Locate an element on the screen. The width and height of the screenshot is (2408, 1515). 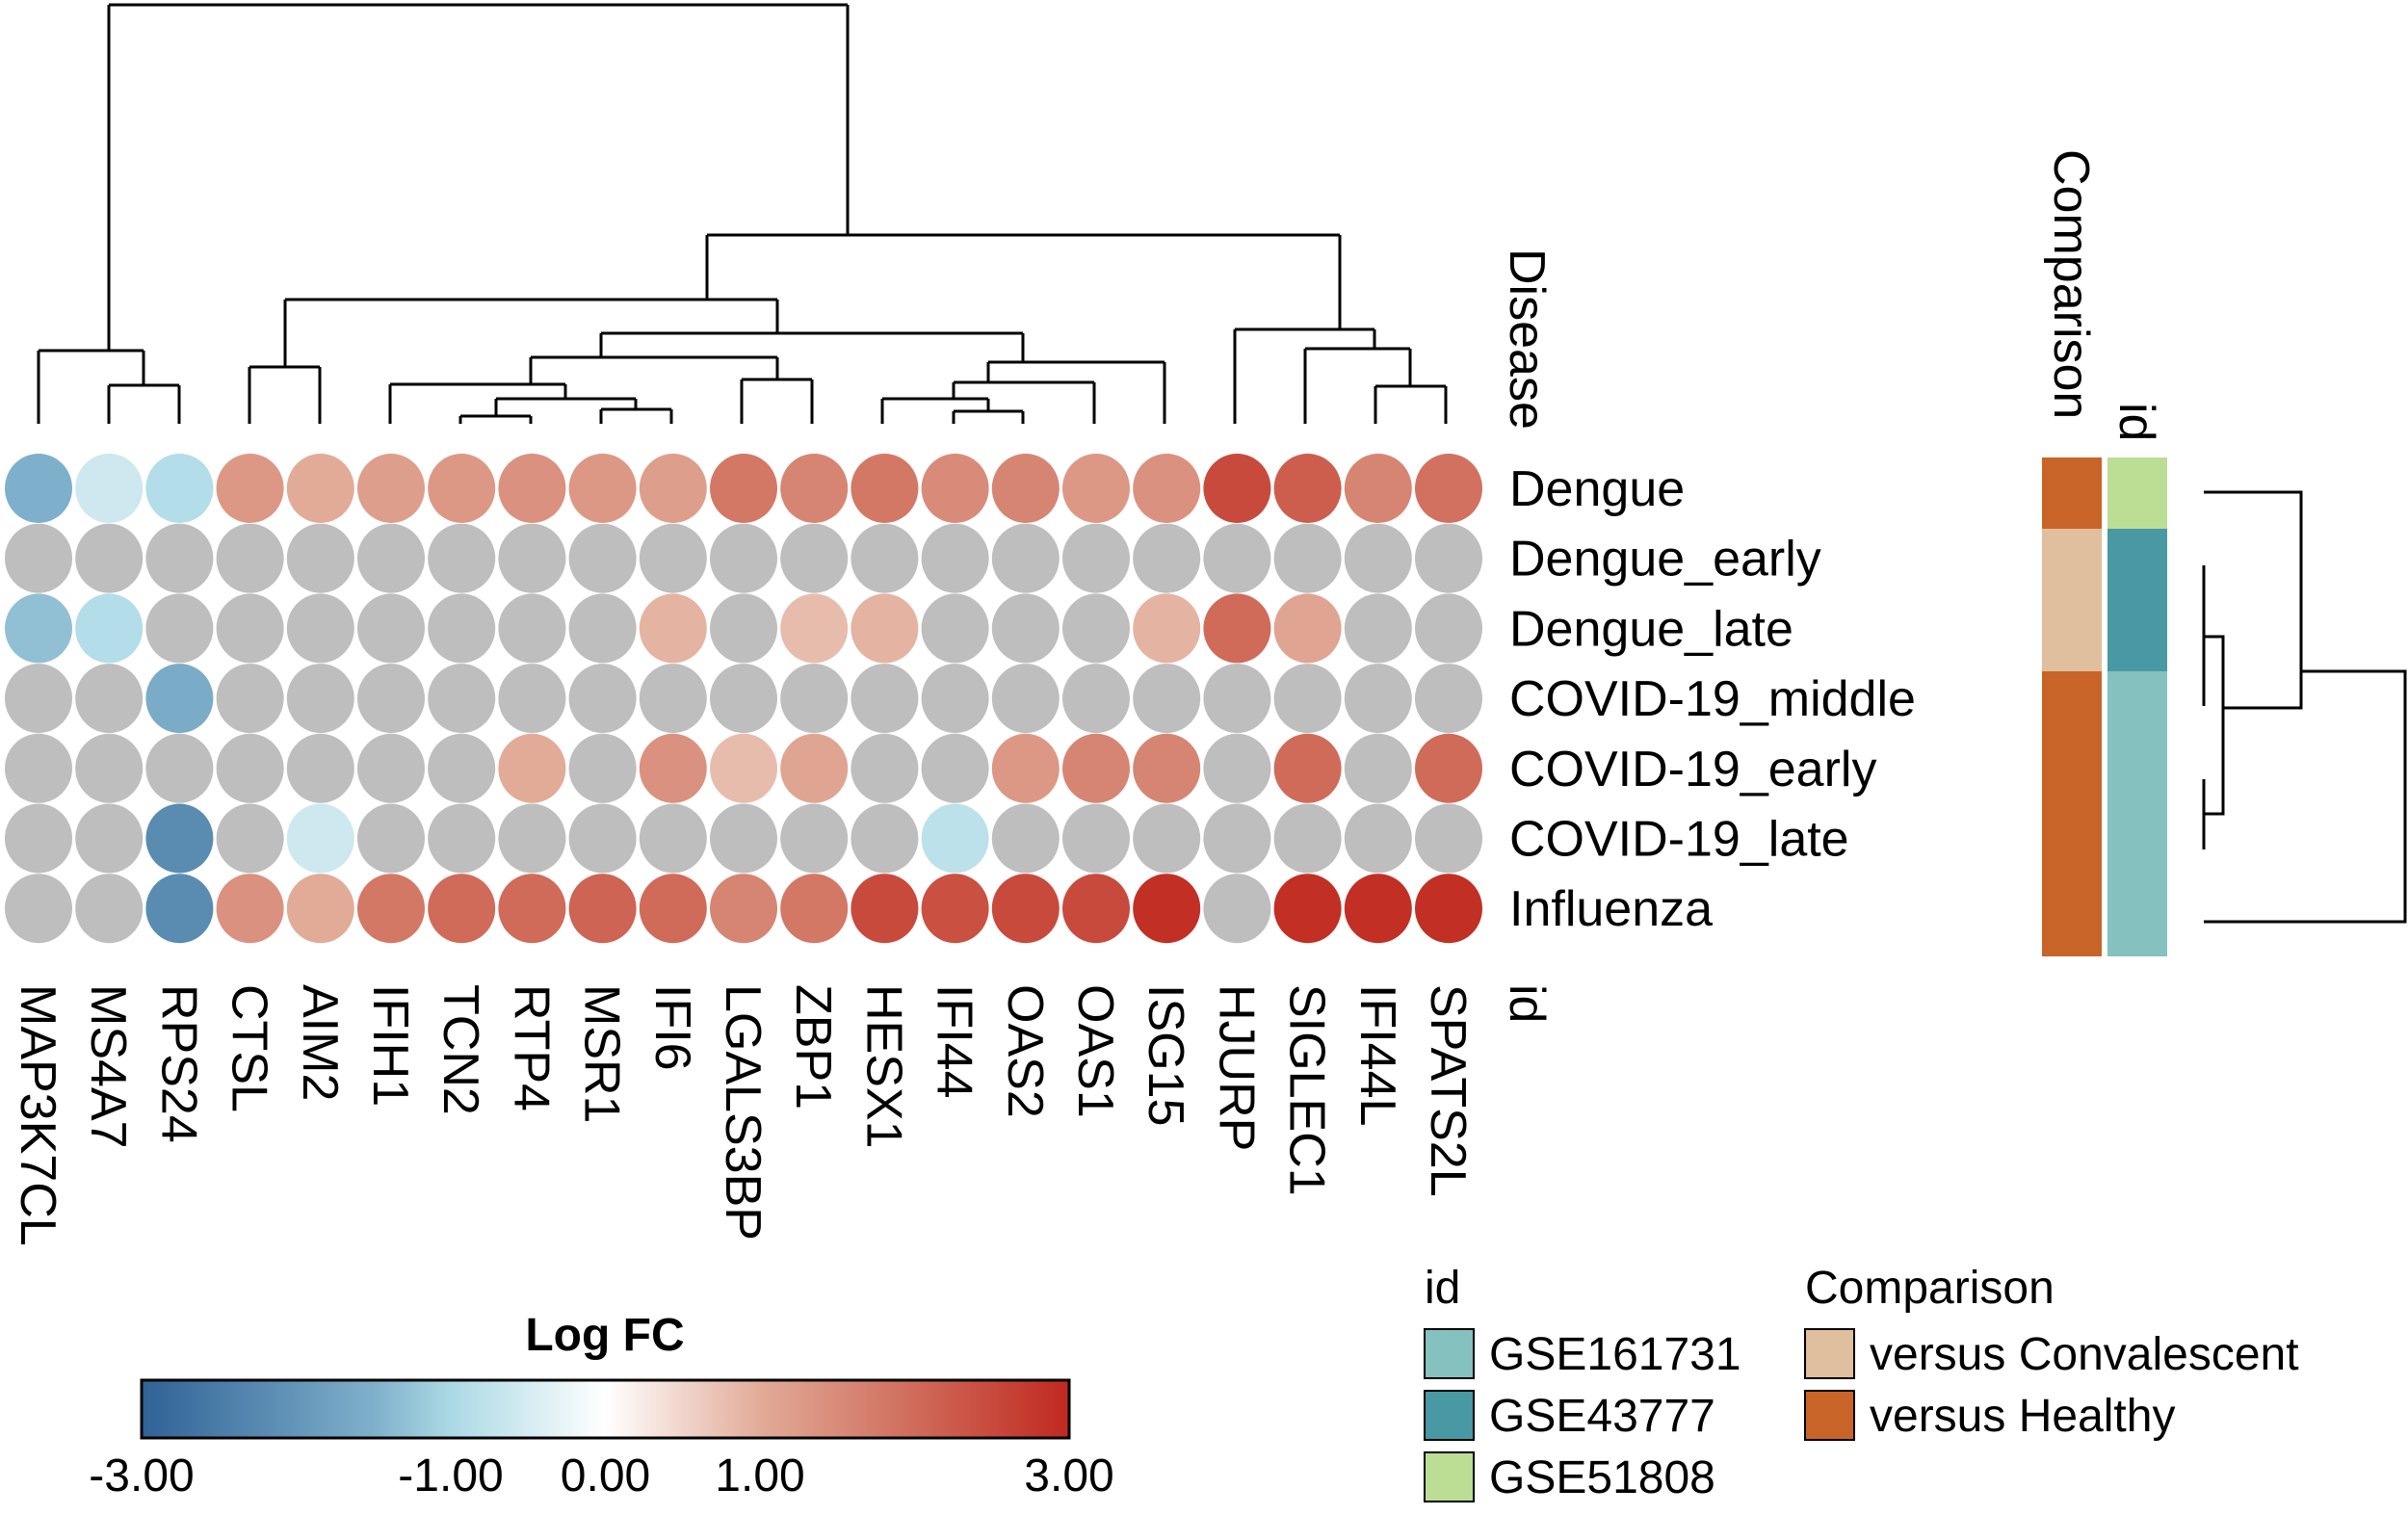
colorbar-tick-label: -1.00 is located at coordinates (450, 1476).